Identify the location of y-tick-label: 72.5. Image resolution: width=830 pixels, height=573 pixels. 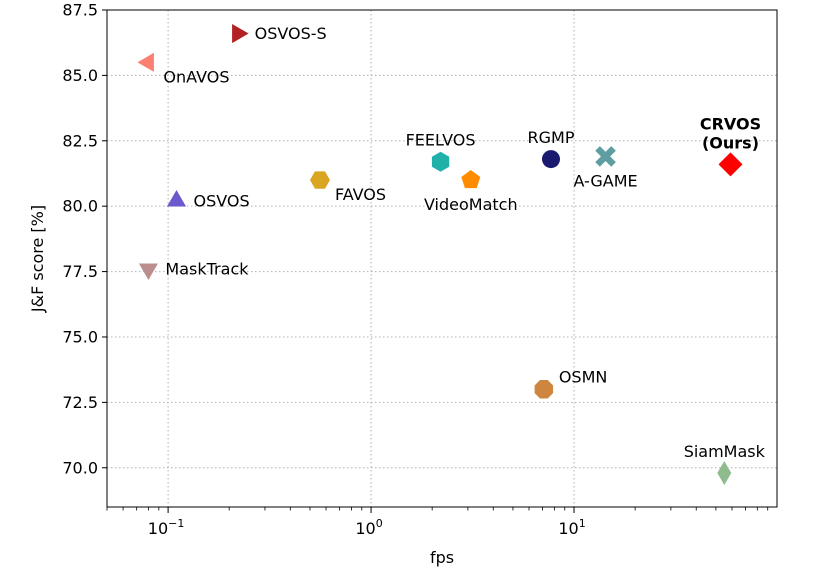
(80, 402).